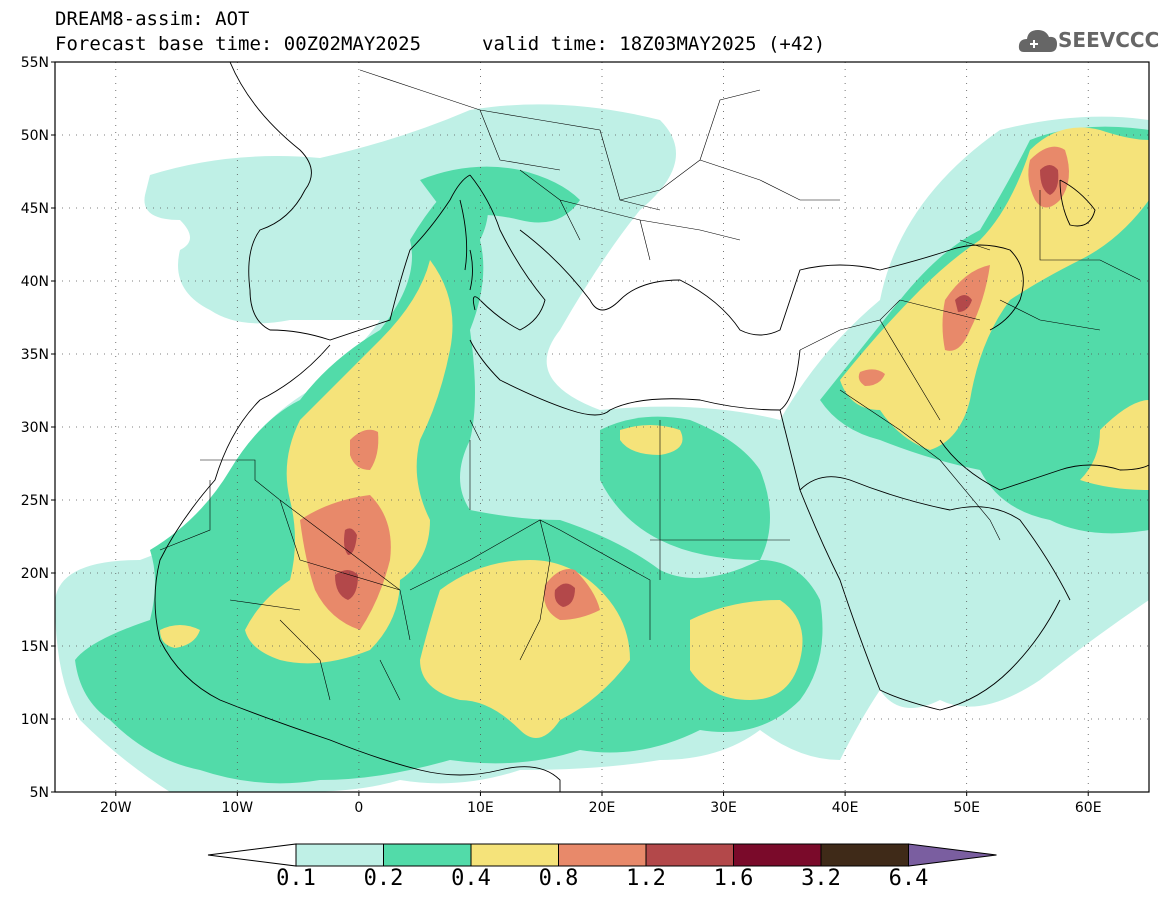 The image size is (1165, 905). Describe the element at coordinates (966, 808) in the screenshot. I see `lon-tick-label: 50E` at that location.